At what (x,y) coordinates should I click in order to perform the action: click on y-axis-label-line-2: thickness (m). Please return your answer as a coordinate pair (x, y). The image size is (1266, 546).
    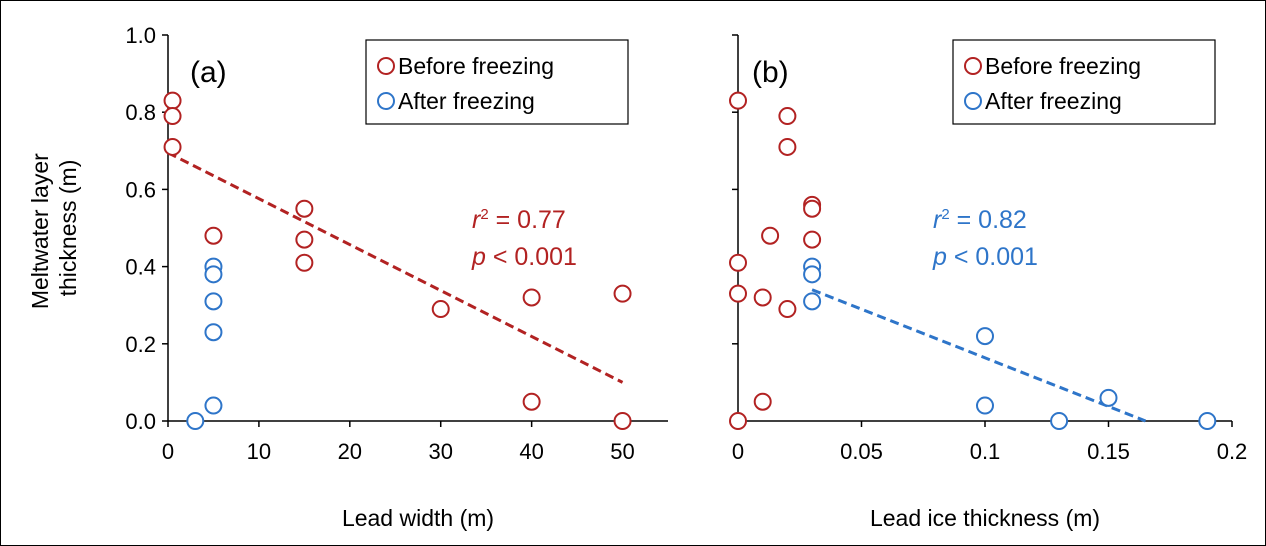
    Looking at the image, I should click on (68, 228).